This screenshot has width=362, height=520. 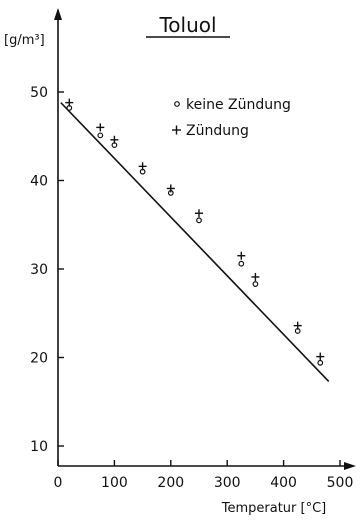 I want to click on y-axis-label: [g/m³], so click(x=24, y=40).